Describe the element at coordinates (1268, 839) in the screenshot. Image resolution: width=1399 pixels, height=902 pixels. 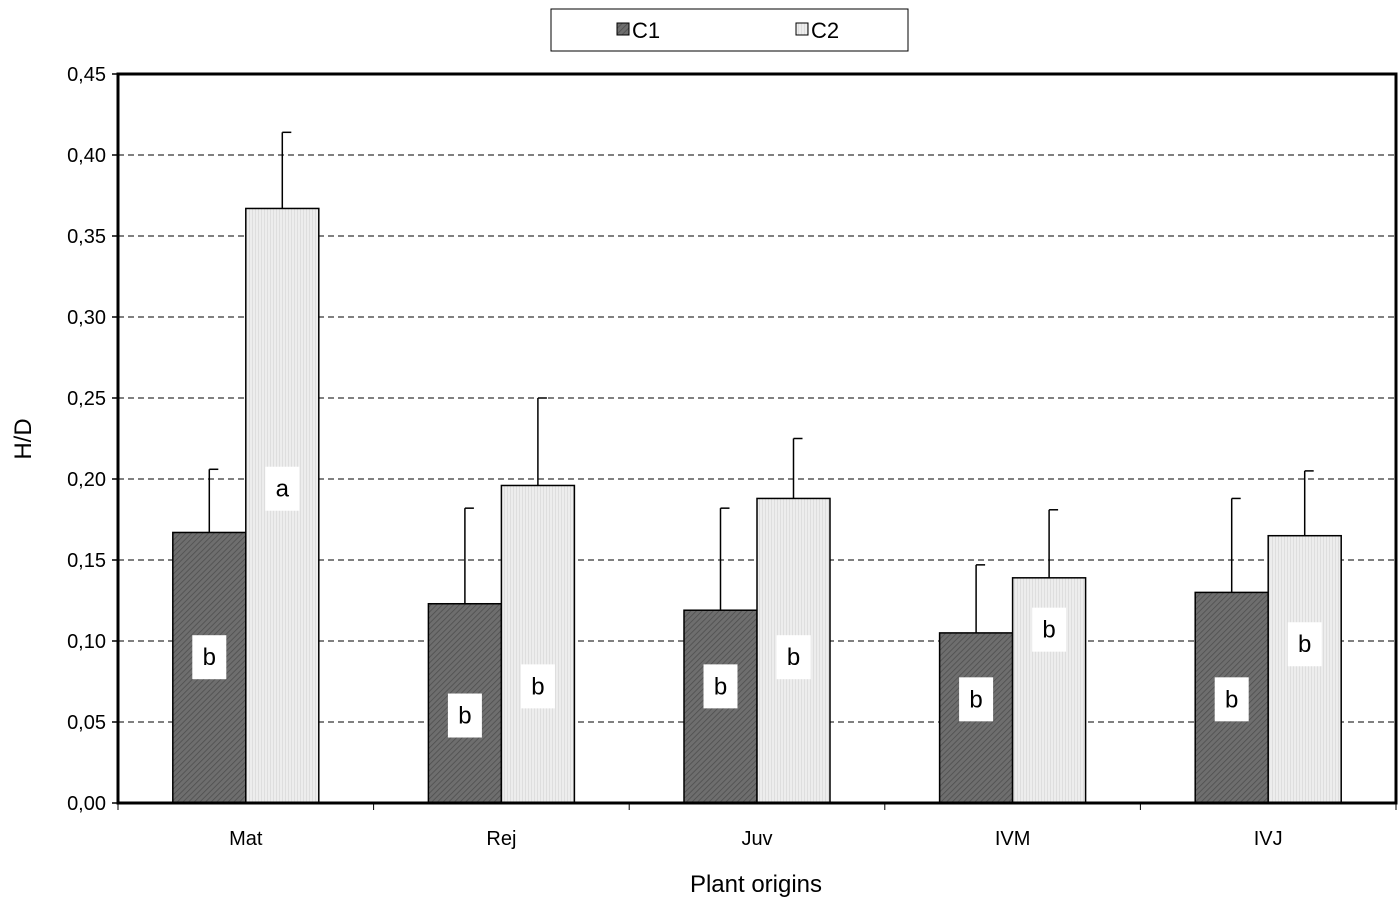
I see `x-tick-label: IVJ` at that location.